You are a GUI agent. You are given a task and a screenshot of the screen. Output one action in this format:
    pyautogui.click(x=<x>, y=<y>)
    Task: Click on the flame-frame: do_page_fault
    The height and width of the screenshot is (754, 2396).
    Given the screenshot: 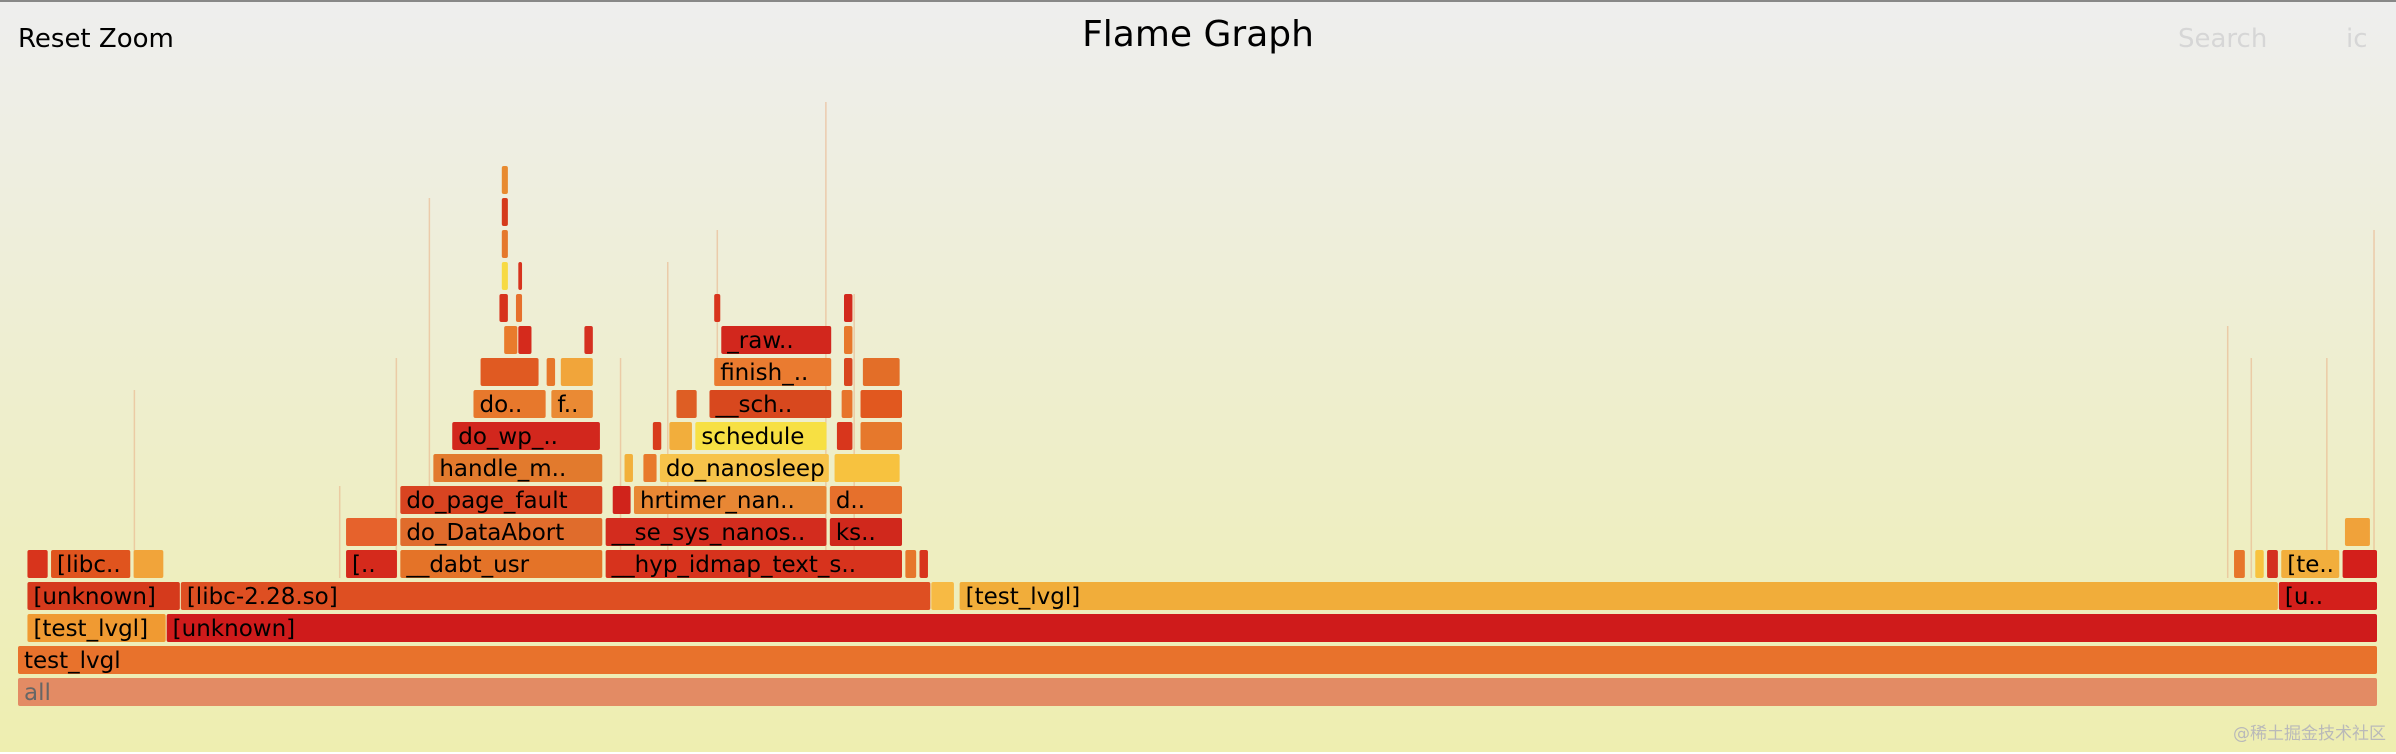 What is the action you would take?
    pyautogui.click(x=501, y=500)
    